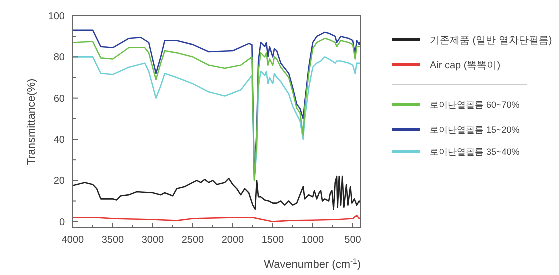  What do you see at coordinates (193, 240) in the screenshot?
I see `x-tick-label: 2500` at bounding box center [193, 240].